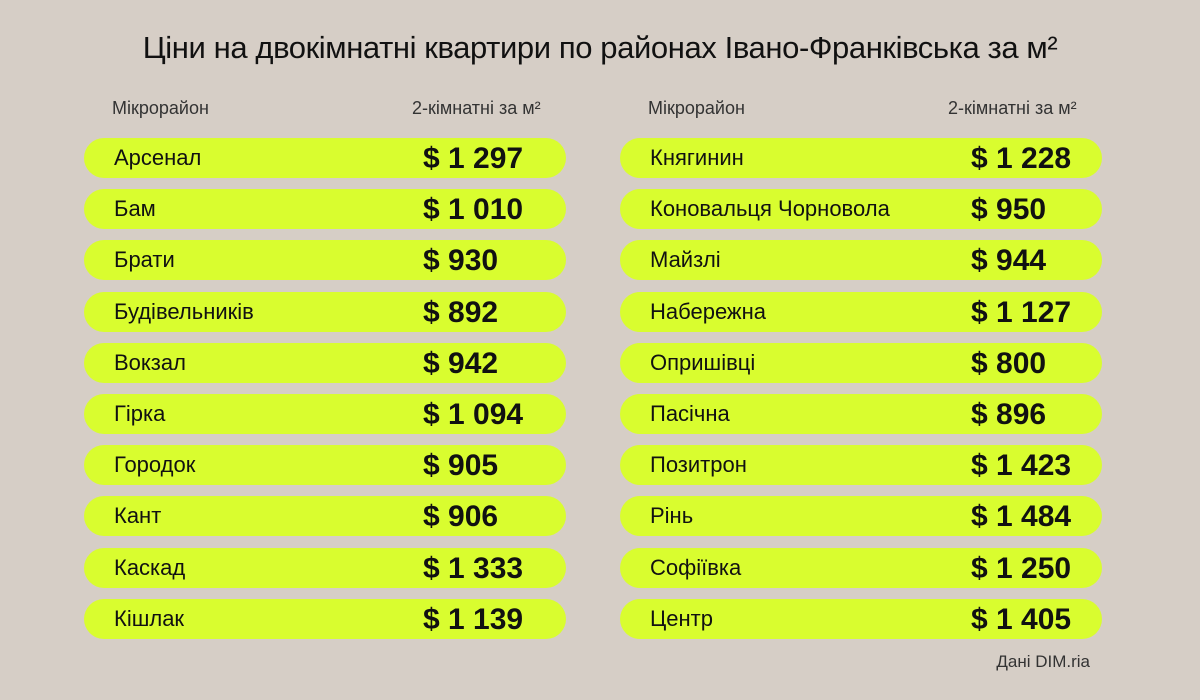 This screenshot has width=1200, height=700. Describe the element at coordinates (325, 414) in the screenshot. I see `table-row: Гірка $ 1 094` at that location.